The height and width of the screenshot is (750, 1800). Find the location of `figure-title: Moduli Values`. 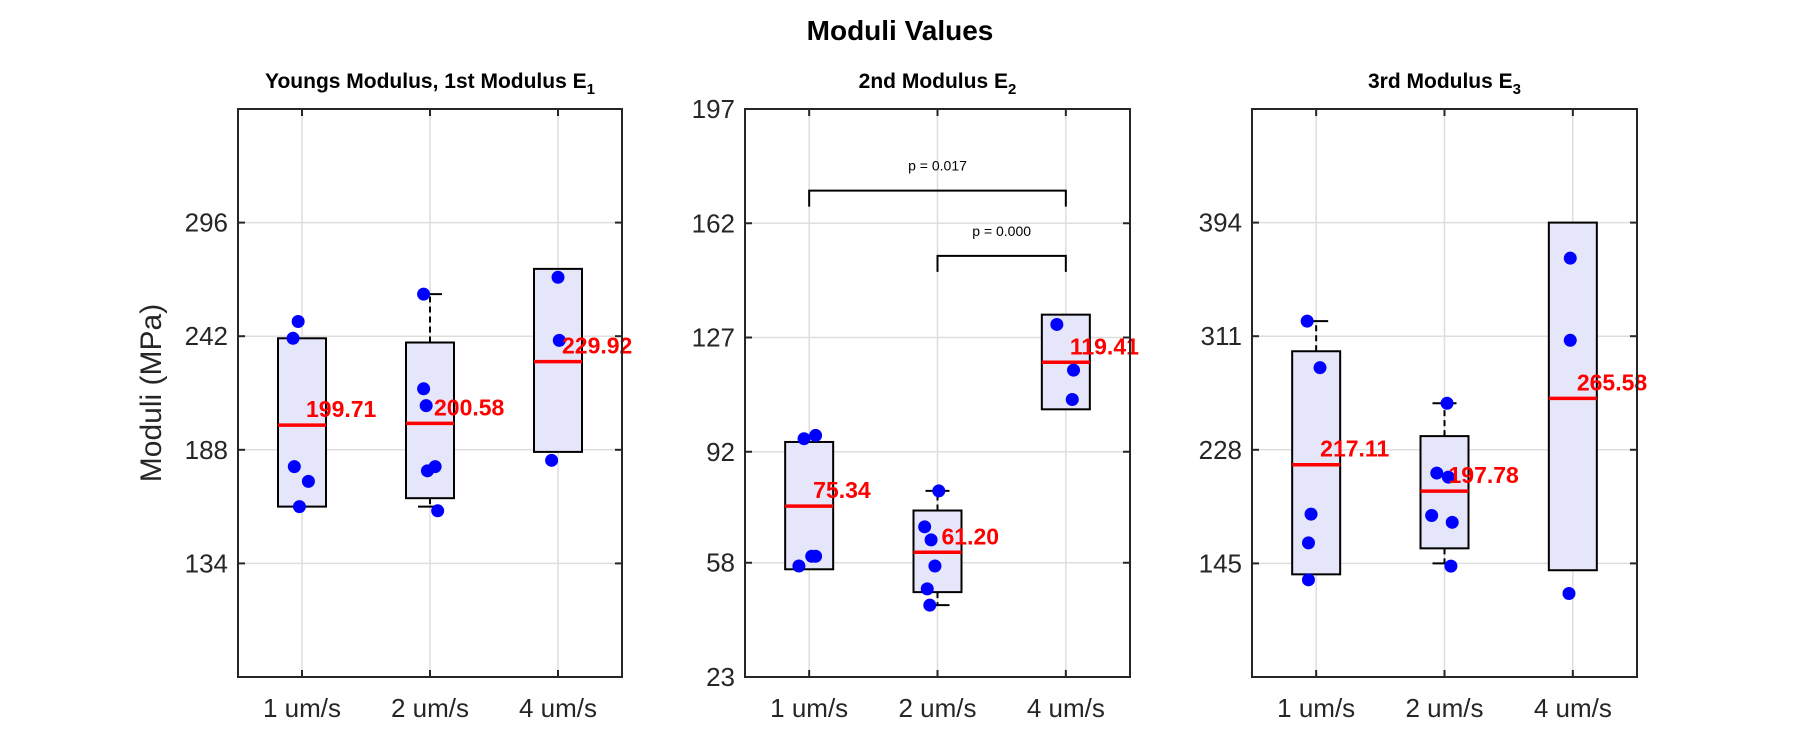

figure-title: Moduli Values is located at coordinates (900, 30).